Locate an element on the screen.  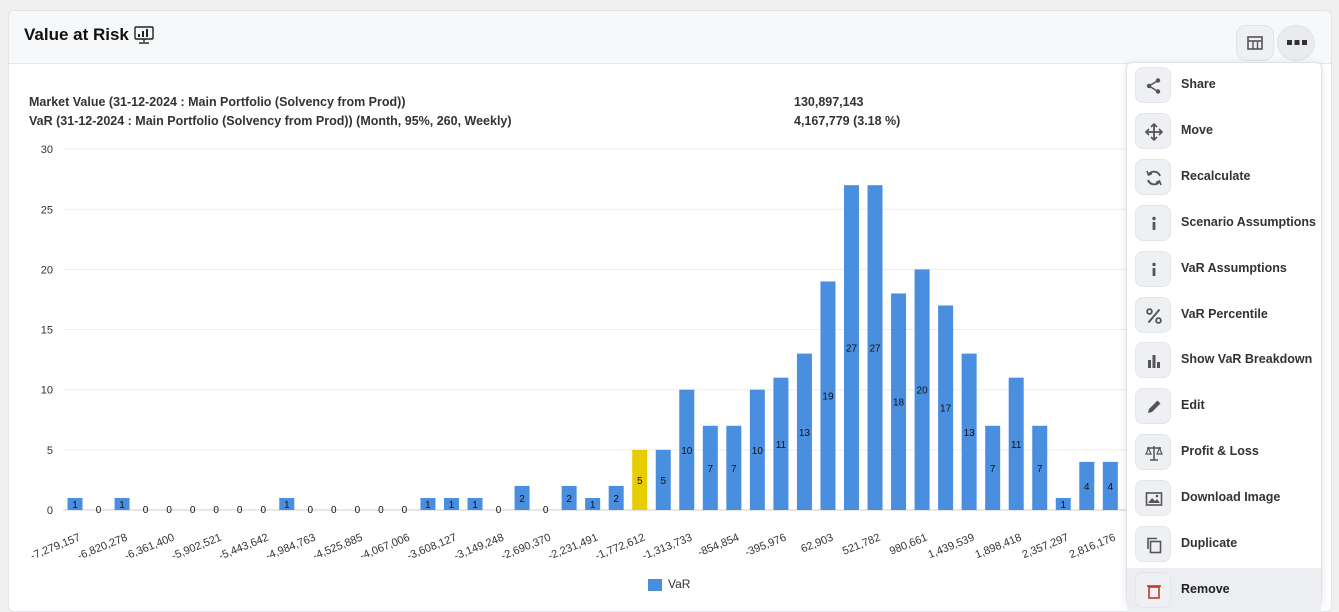
bar-data-label: 11 is located at coordinates (1016, 445).